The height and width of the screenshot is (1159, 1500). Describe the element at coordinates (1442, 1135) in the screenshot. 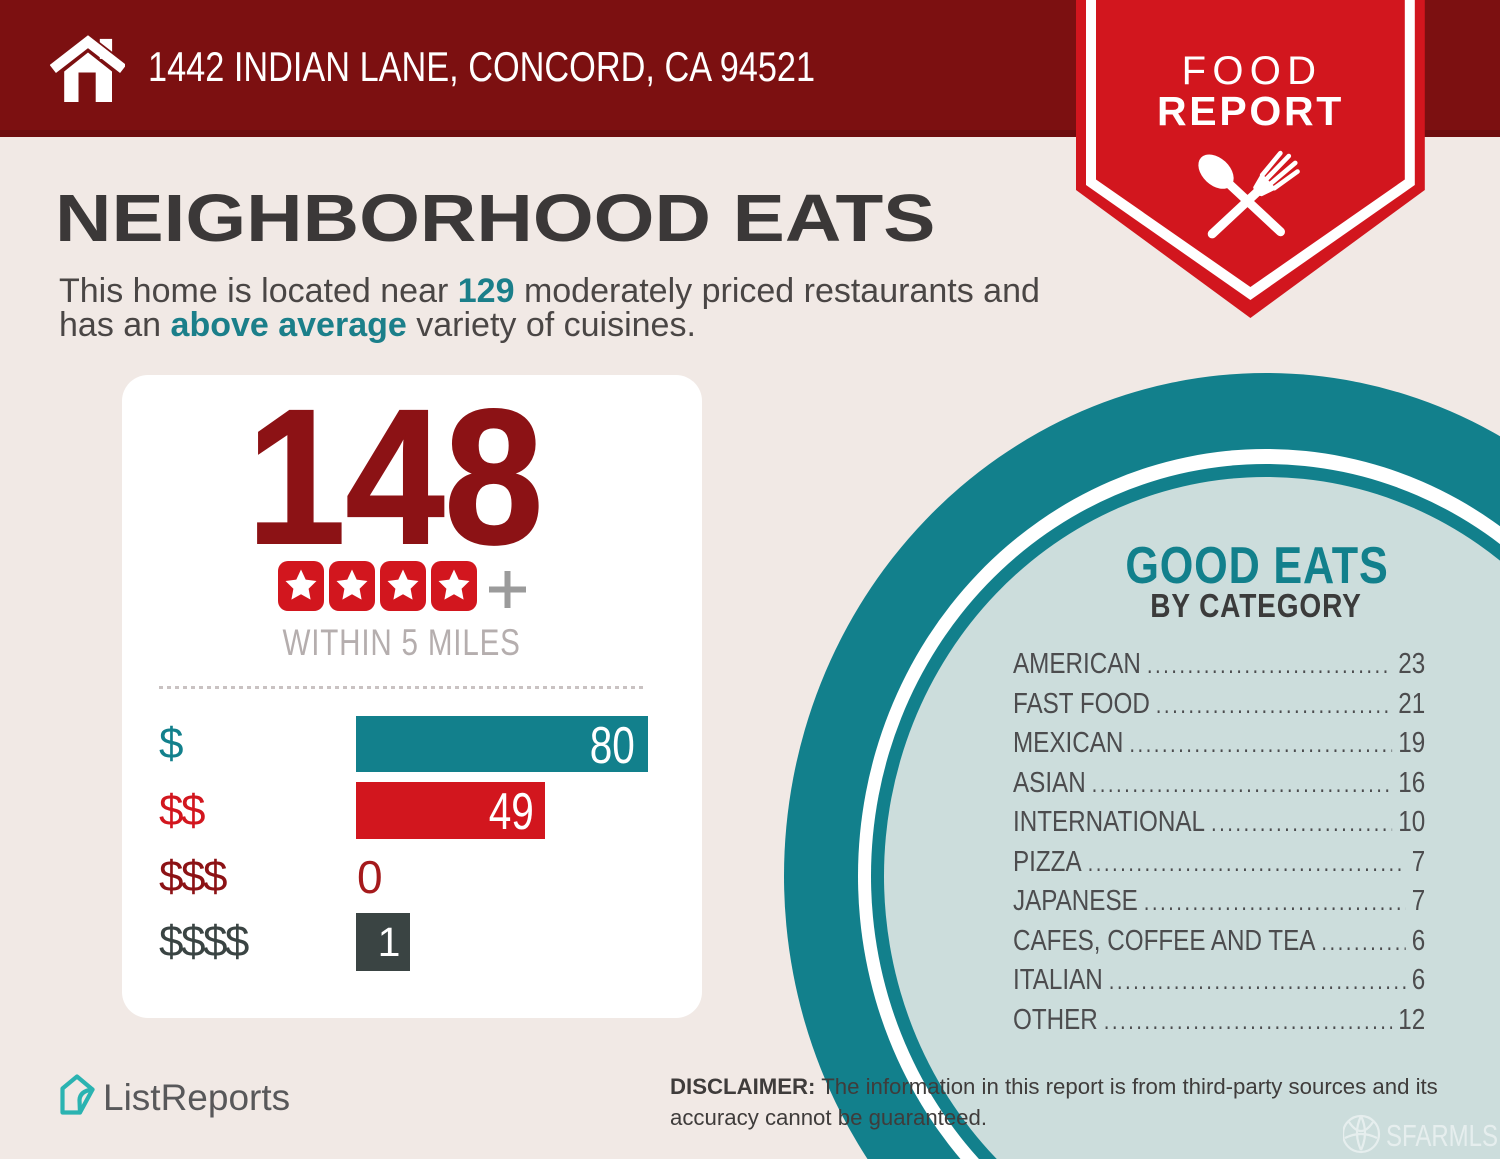

I see `svg-text: SFARMLS` at that location.